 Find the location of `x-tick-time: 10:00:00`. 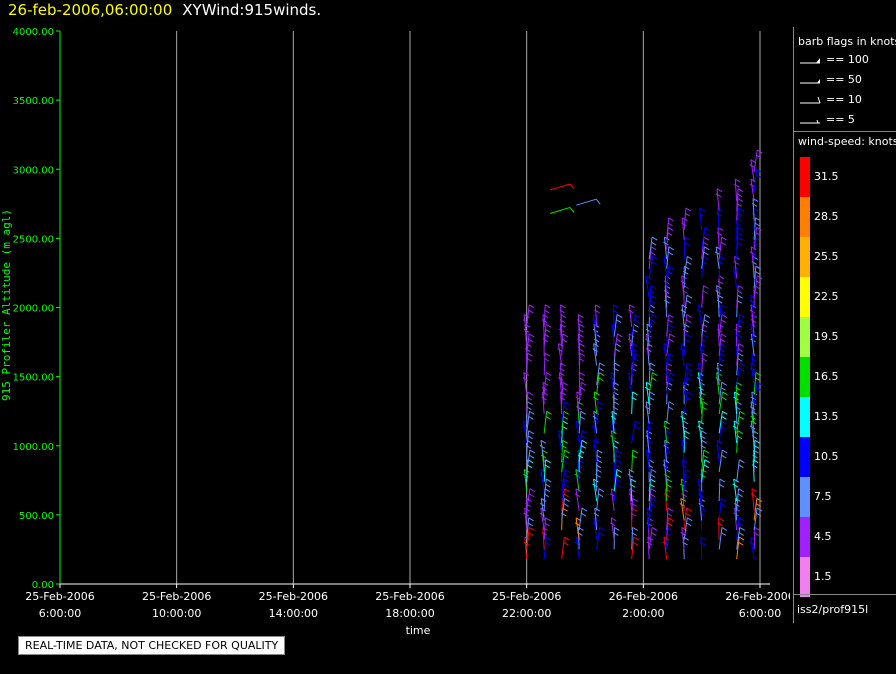

x-tick-time: 10:00:00 is located at coordinates (176, 613).